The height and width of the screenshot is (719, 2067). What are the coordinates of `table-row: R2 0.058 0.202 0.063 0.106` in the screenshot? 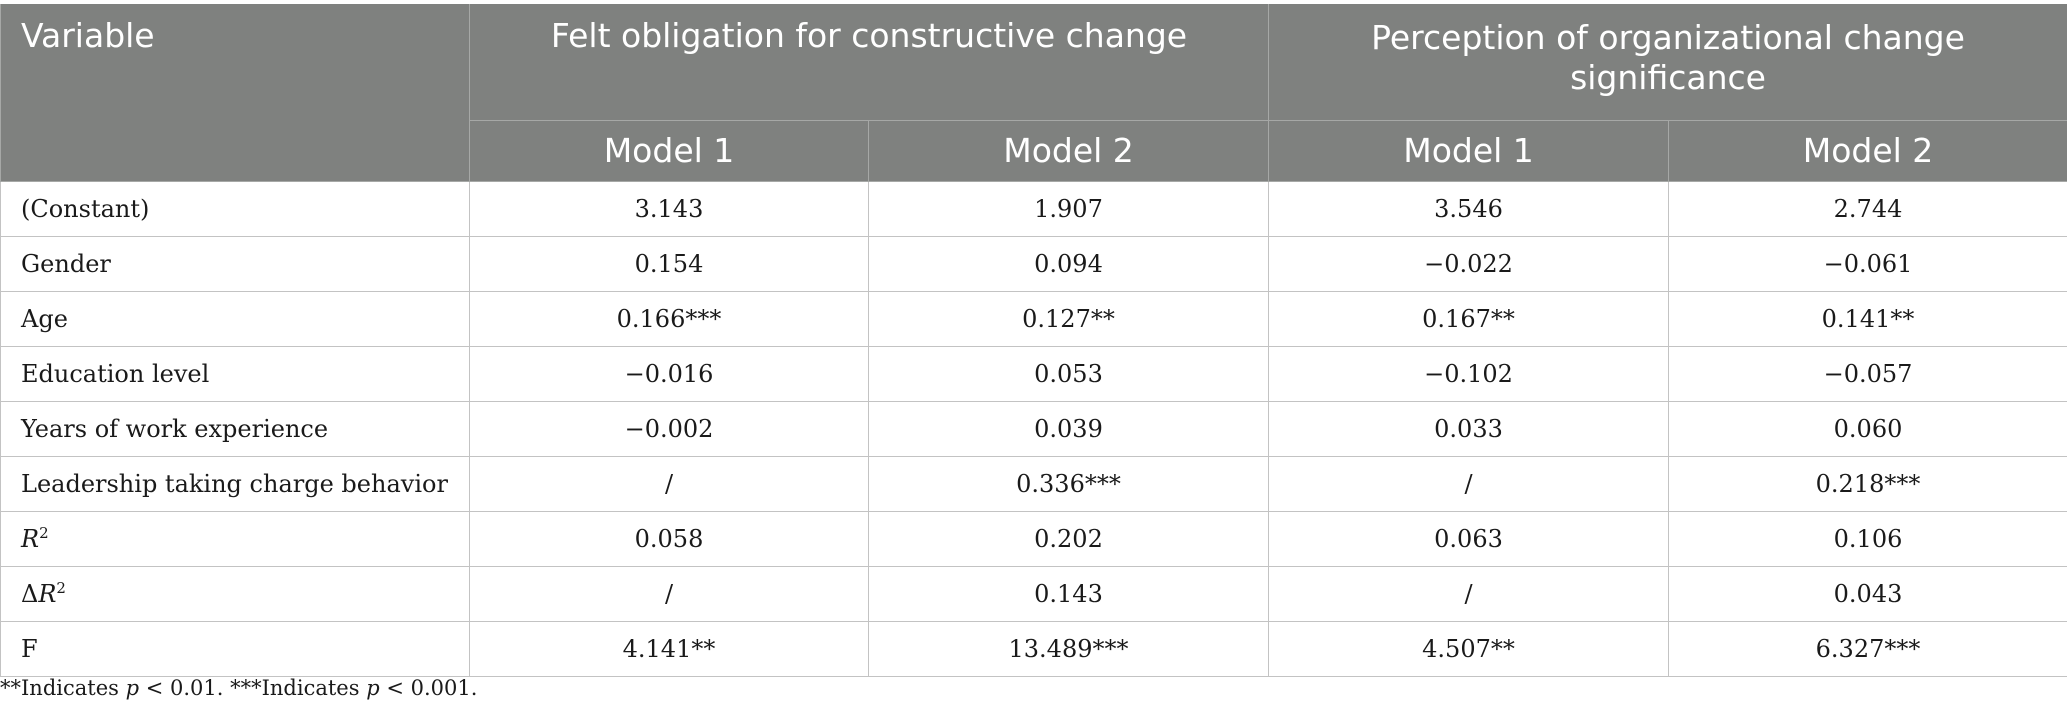 It's located at (1033, 539).